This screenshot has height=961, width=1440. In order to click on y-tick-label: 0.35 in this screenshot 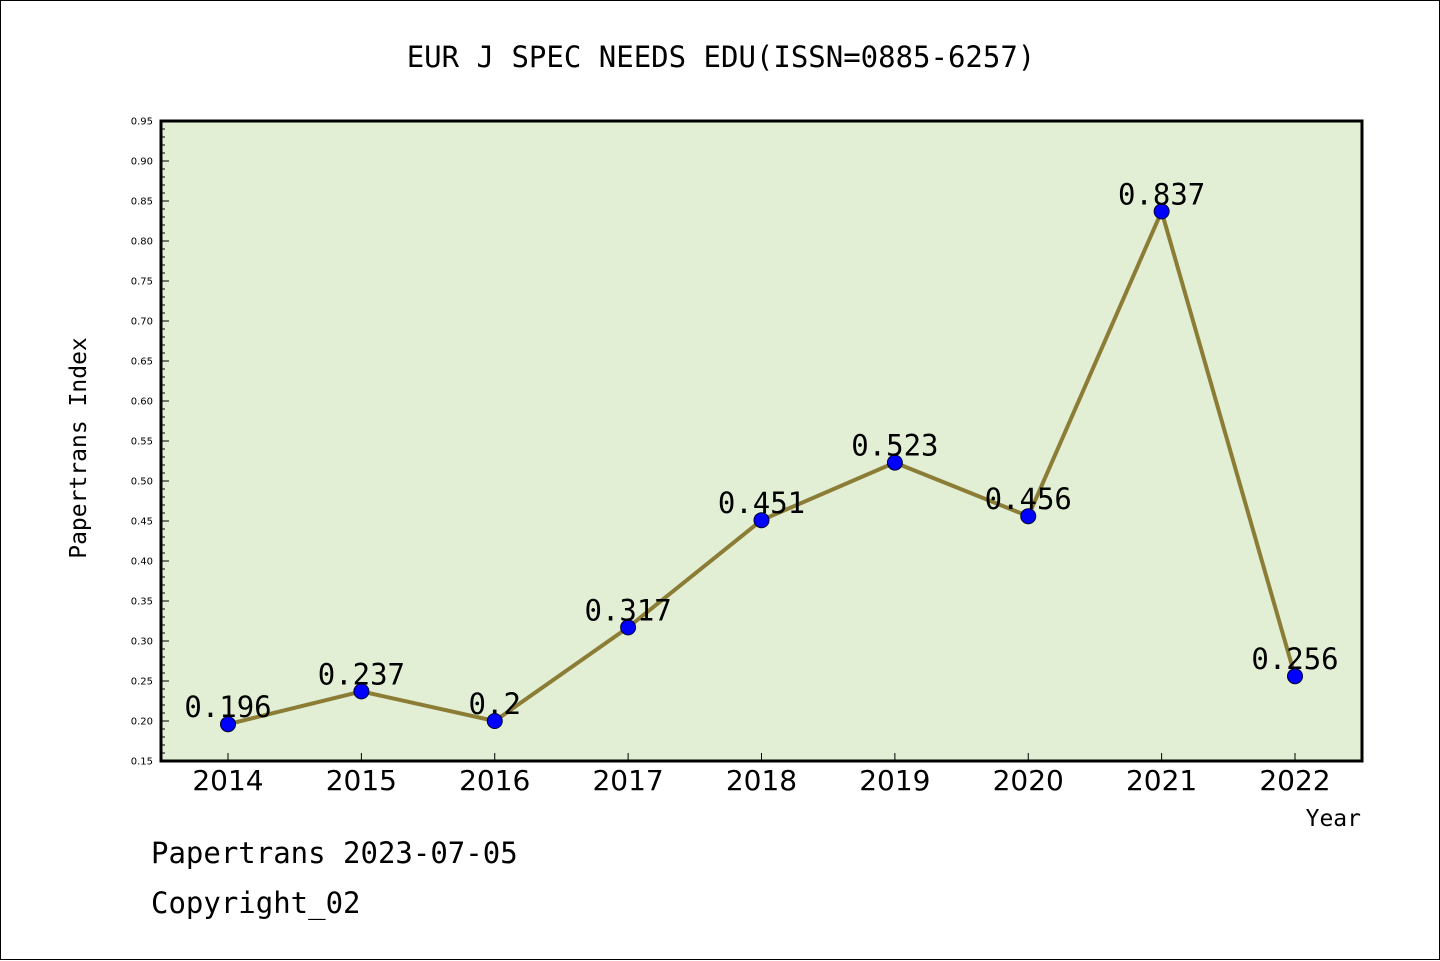, I will do `click(142, 602)`.